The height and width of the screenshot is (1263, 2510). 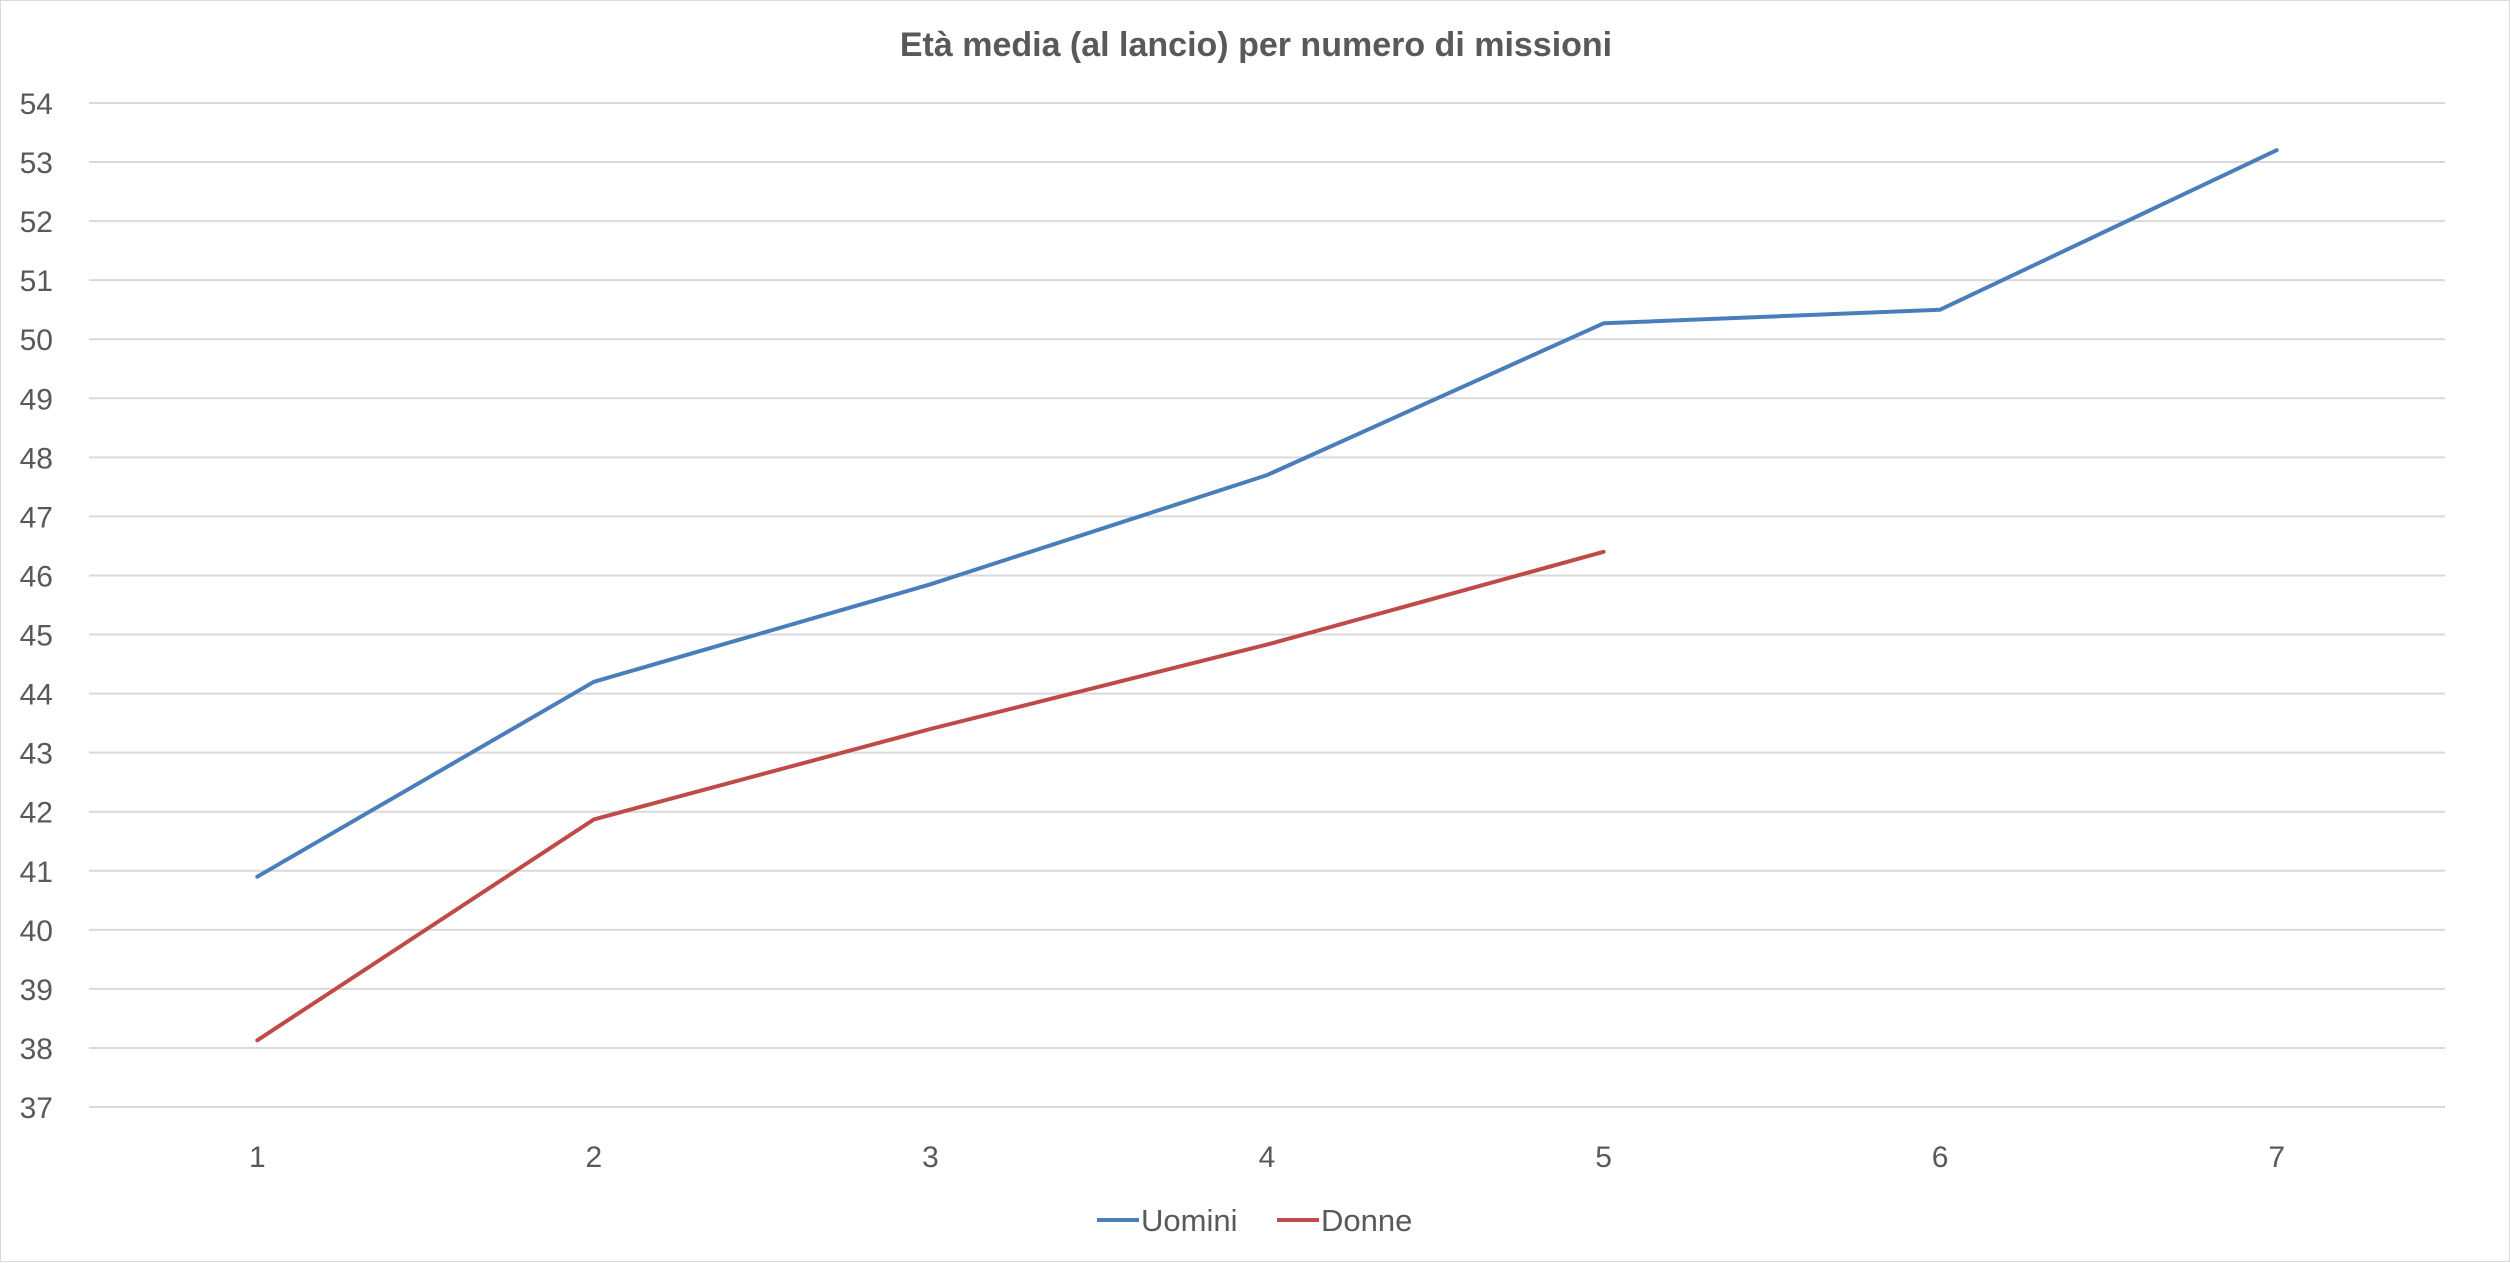 I want to click on y-tick-label: 42, so click(x=36, y=813).